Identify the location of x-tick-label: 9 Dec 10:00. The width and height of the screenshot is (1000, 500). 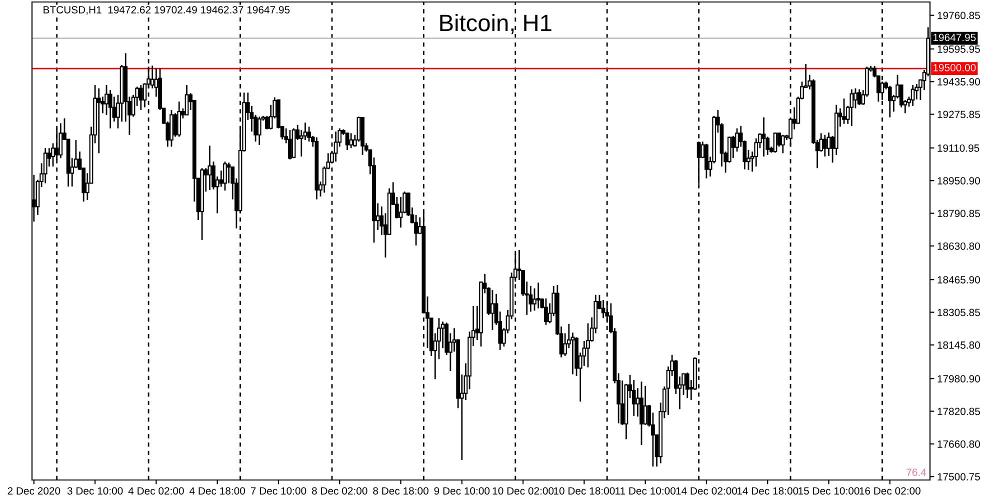
(462, 491).